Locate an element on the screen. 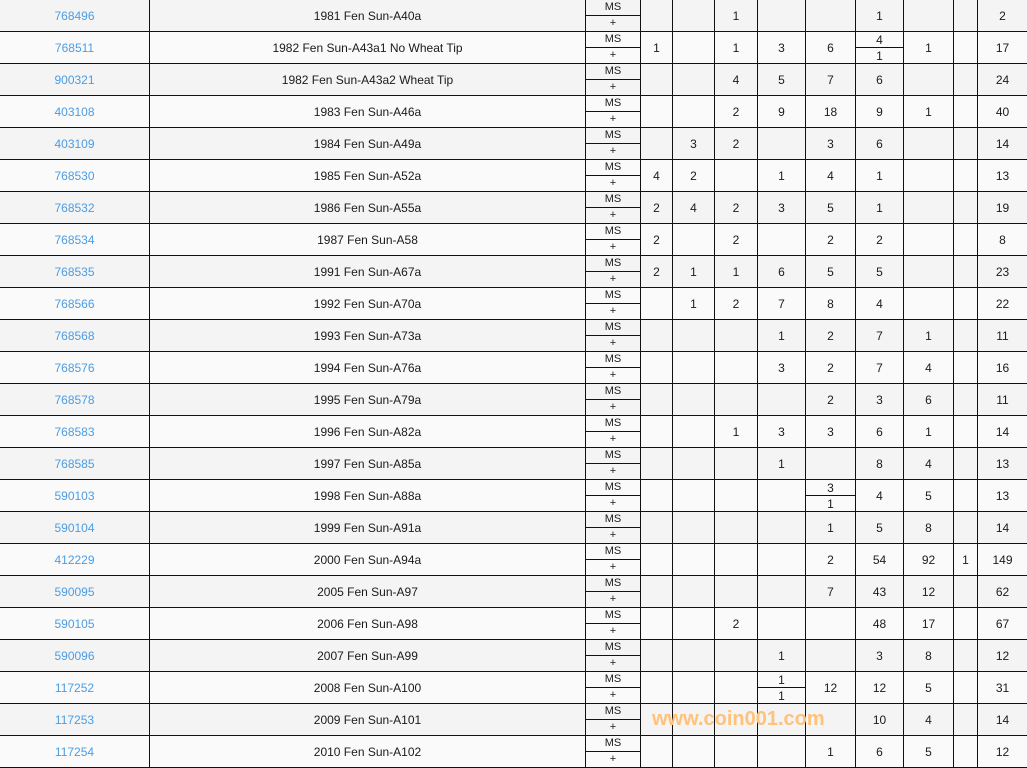  table-row: 768535 1991 Fen Sun-A67a MS +2 1 1 6 5 5 23 is located at coordinates (513, 271).